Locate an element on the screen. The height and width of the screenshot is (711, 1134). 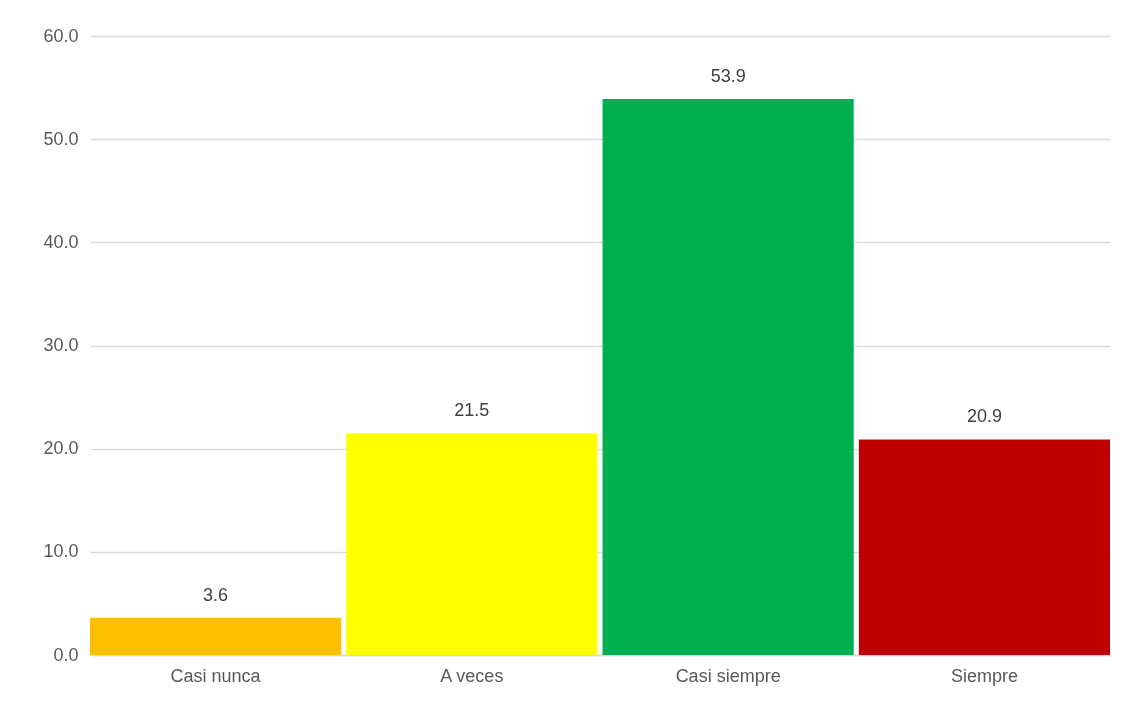
y-tick-label: 50.0 is located at coordinates (61, 138).